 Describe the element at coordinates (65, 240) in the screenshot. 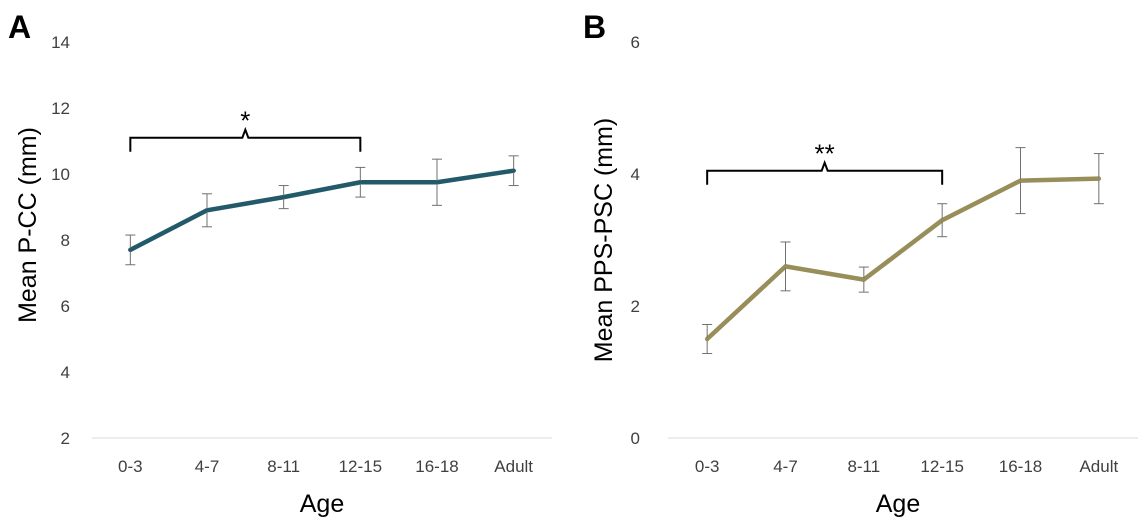

I see `y-tick-label: 8` at that location.